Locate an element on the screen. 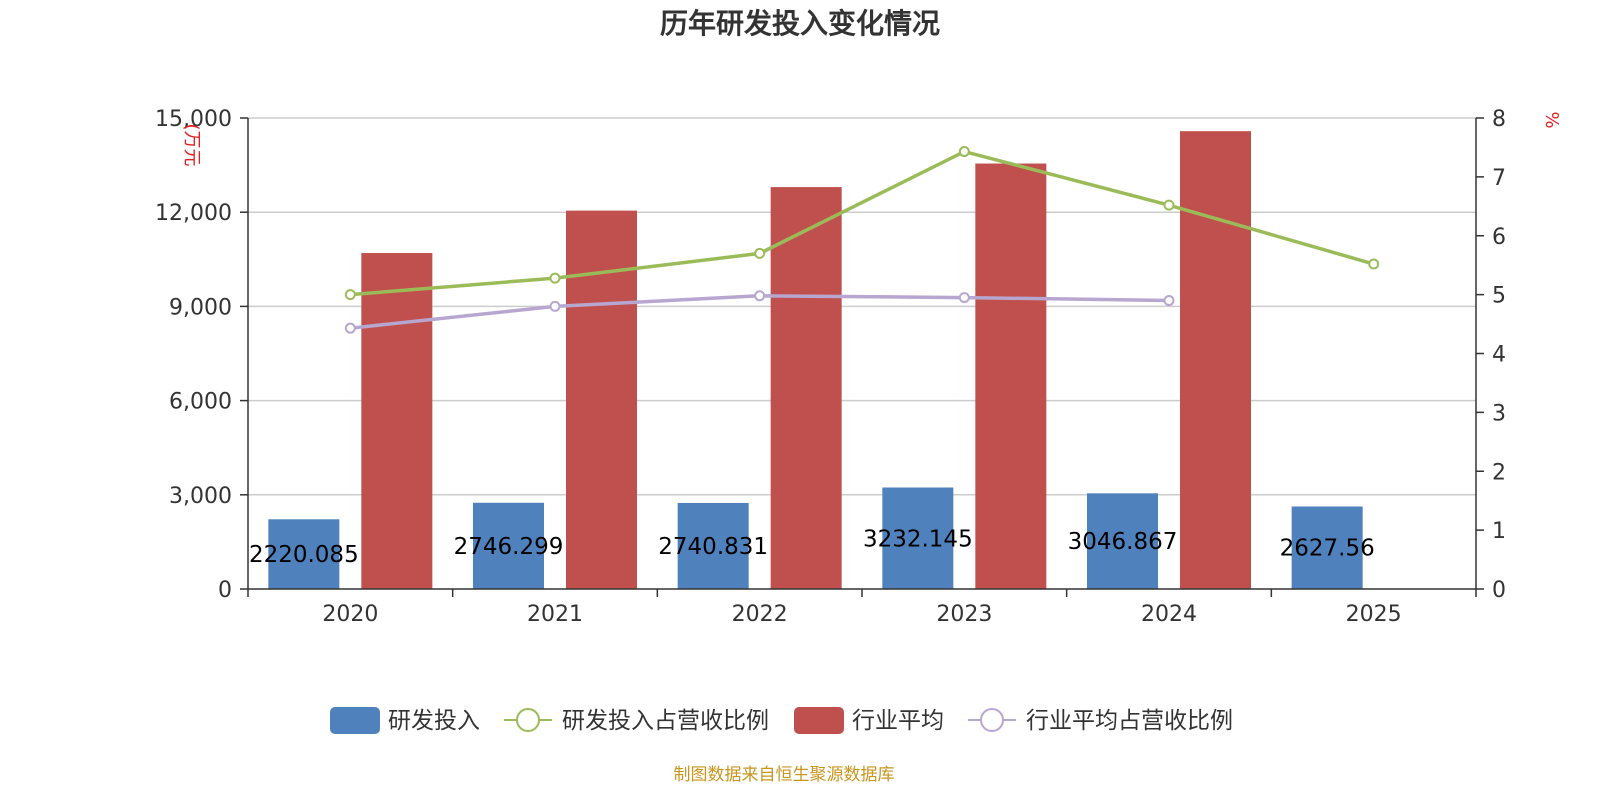 The width and height of the screenshot is (1600, 800). left-tick-label: 6,000 is located at coordinates (200, 402).